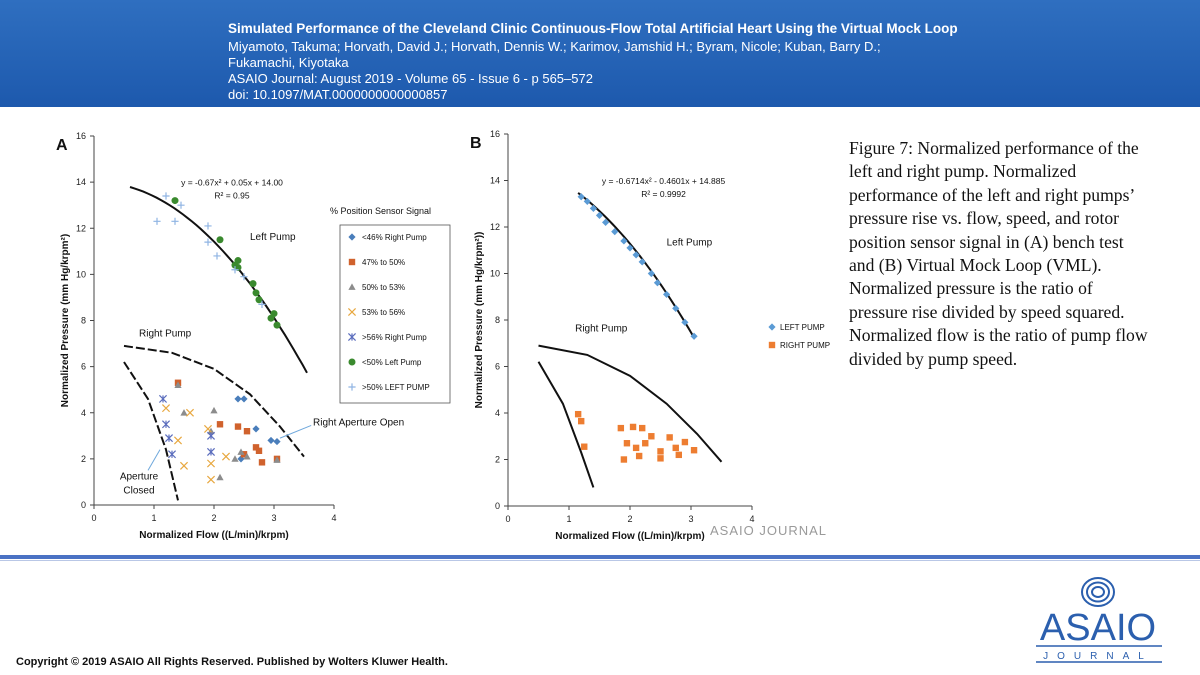 Image resolution: width=1200 pixels, height=675 pixels. Describe the element at coordinates (1098, 628) in the screenshot. I see `logo-name: ASAIO` at that location.